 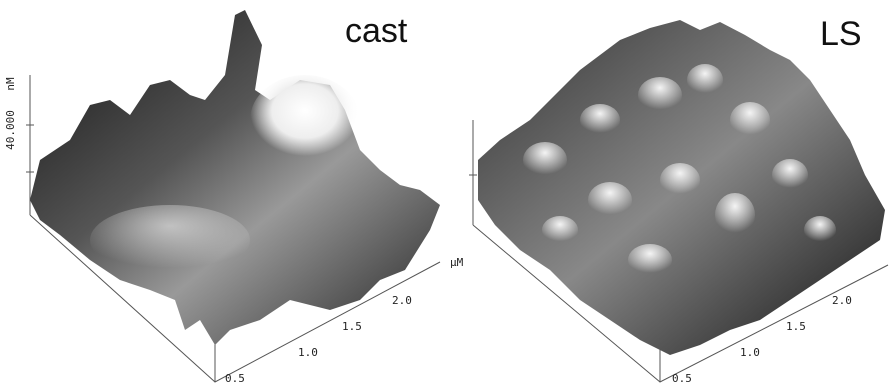 What do you see at coordinates (170, 240) in the screenshot?
I see `height-ridge` at bounding box center [170, 240].